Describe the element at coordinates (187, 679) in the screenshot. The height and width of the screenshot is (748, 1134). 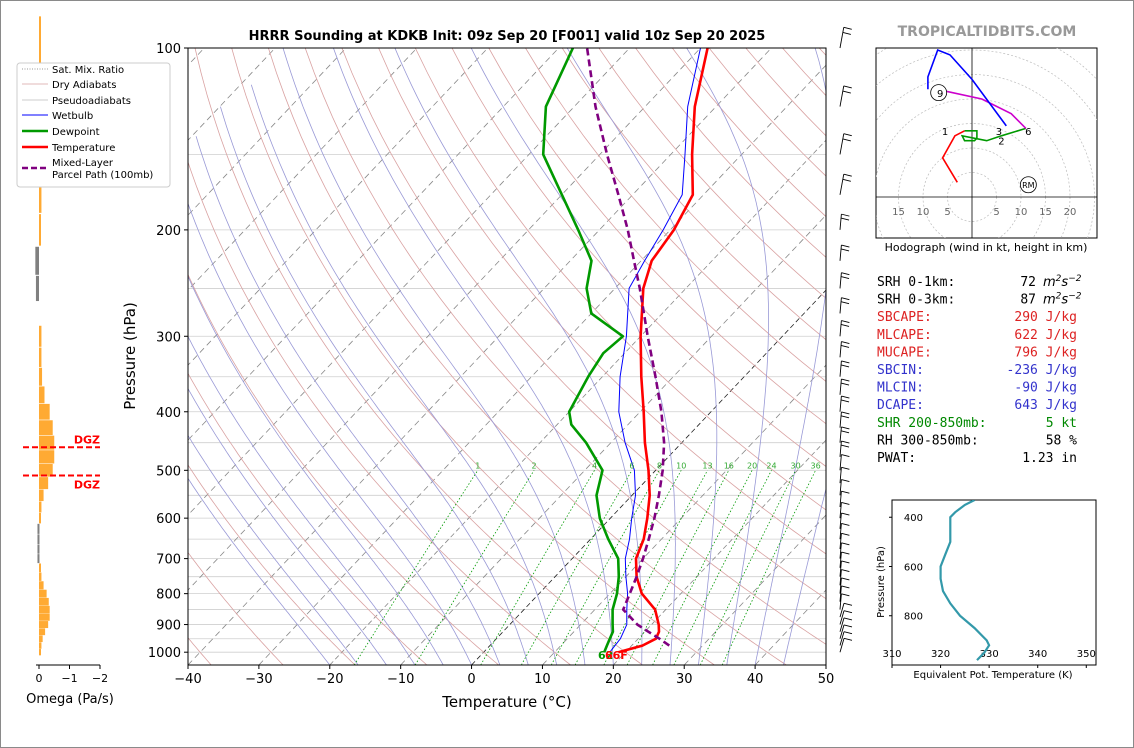
I see `x-tick-label: −40` at that location.